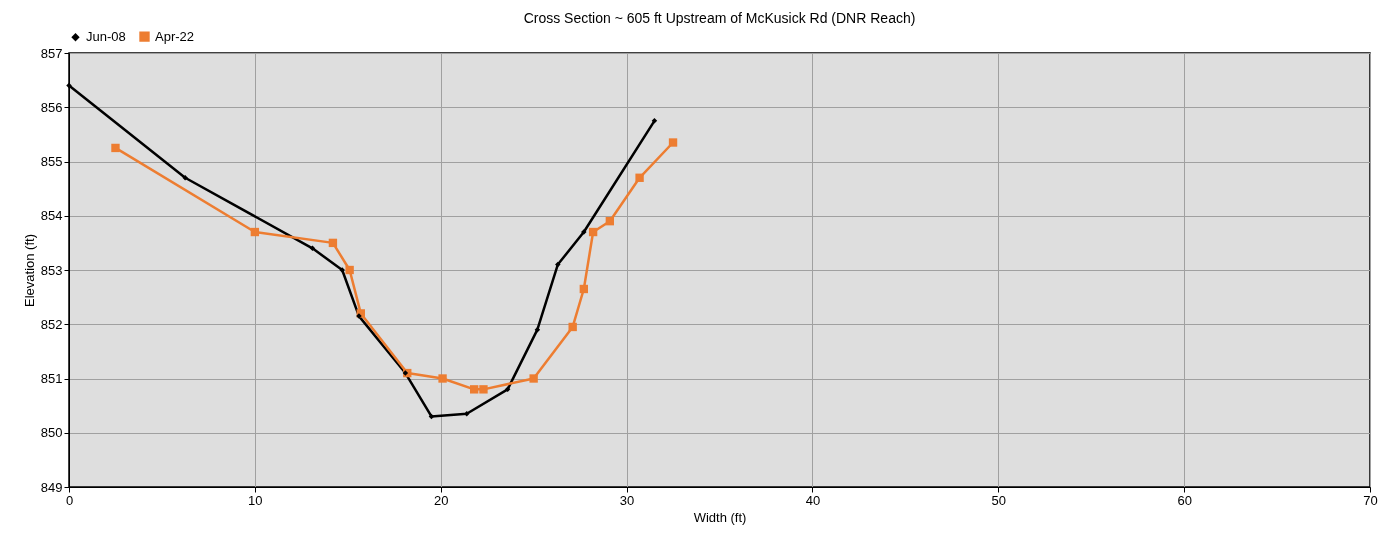 This screenshot has height=546, width=1400. What do you see at coordinates (441, 500) in the screenshot?
I see `x-tick-label: 20` at bounding box center [441, 500].